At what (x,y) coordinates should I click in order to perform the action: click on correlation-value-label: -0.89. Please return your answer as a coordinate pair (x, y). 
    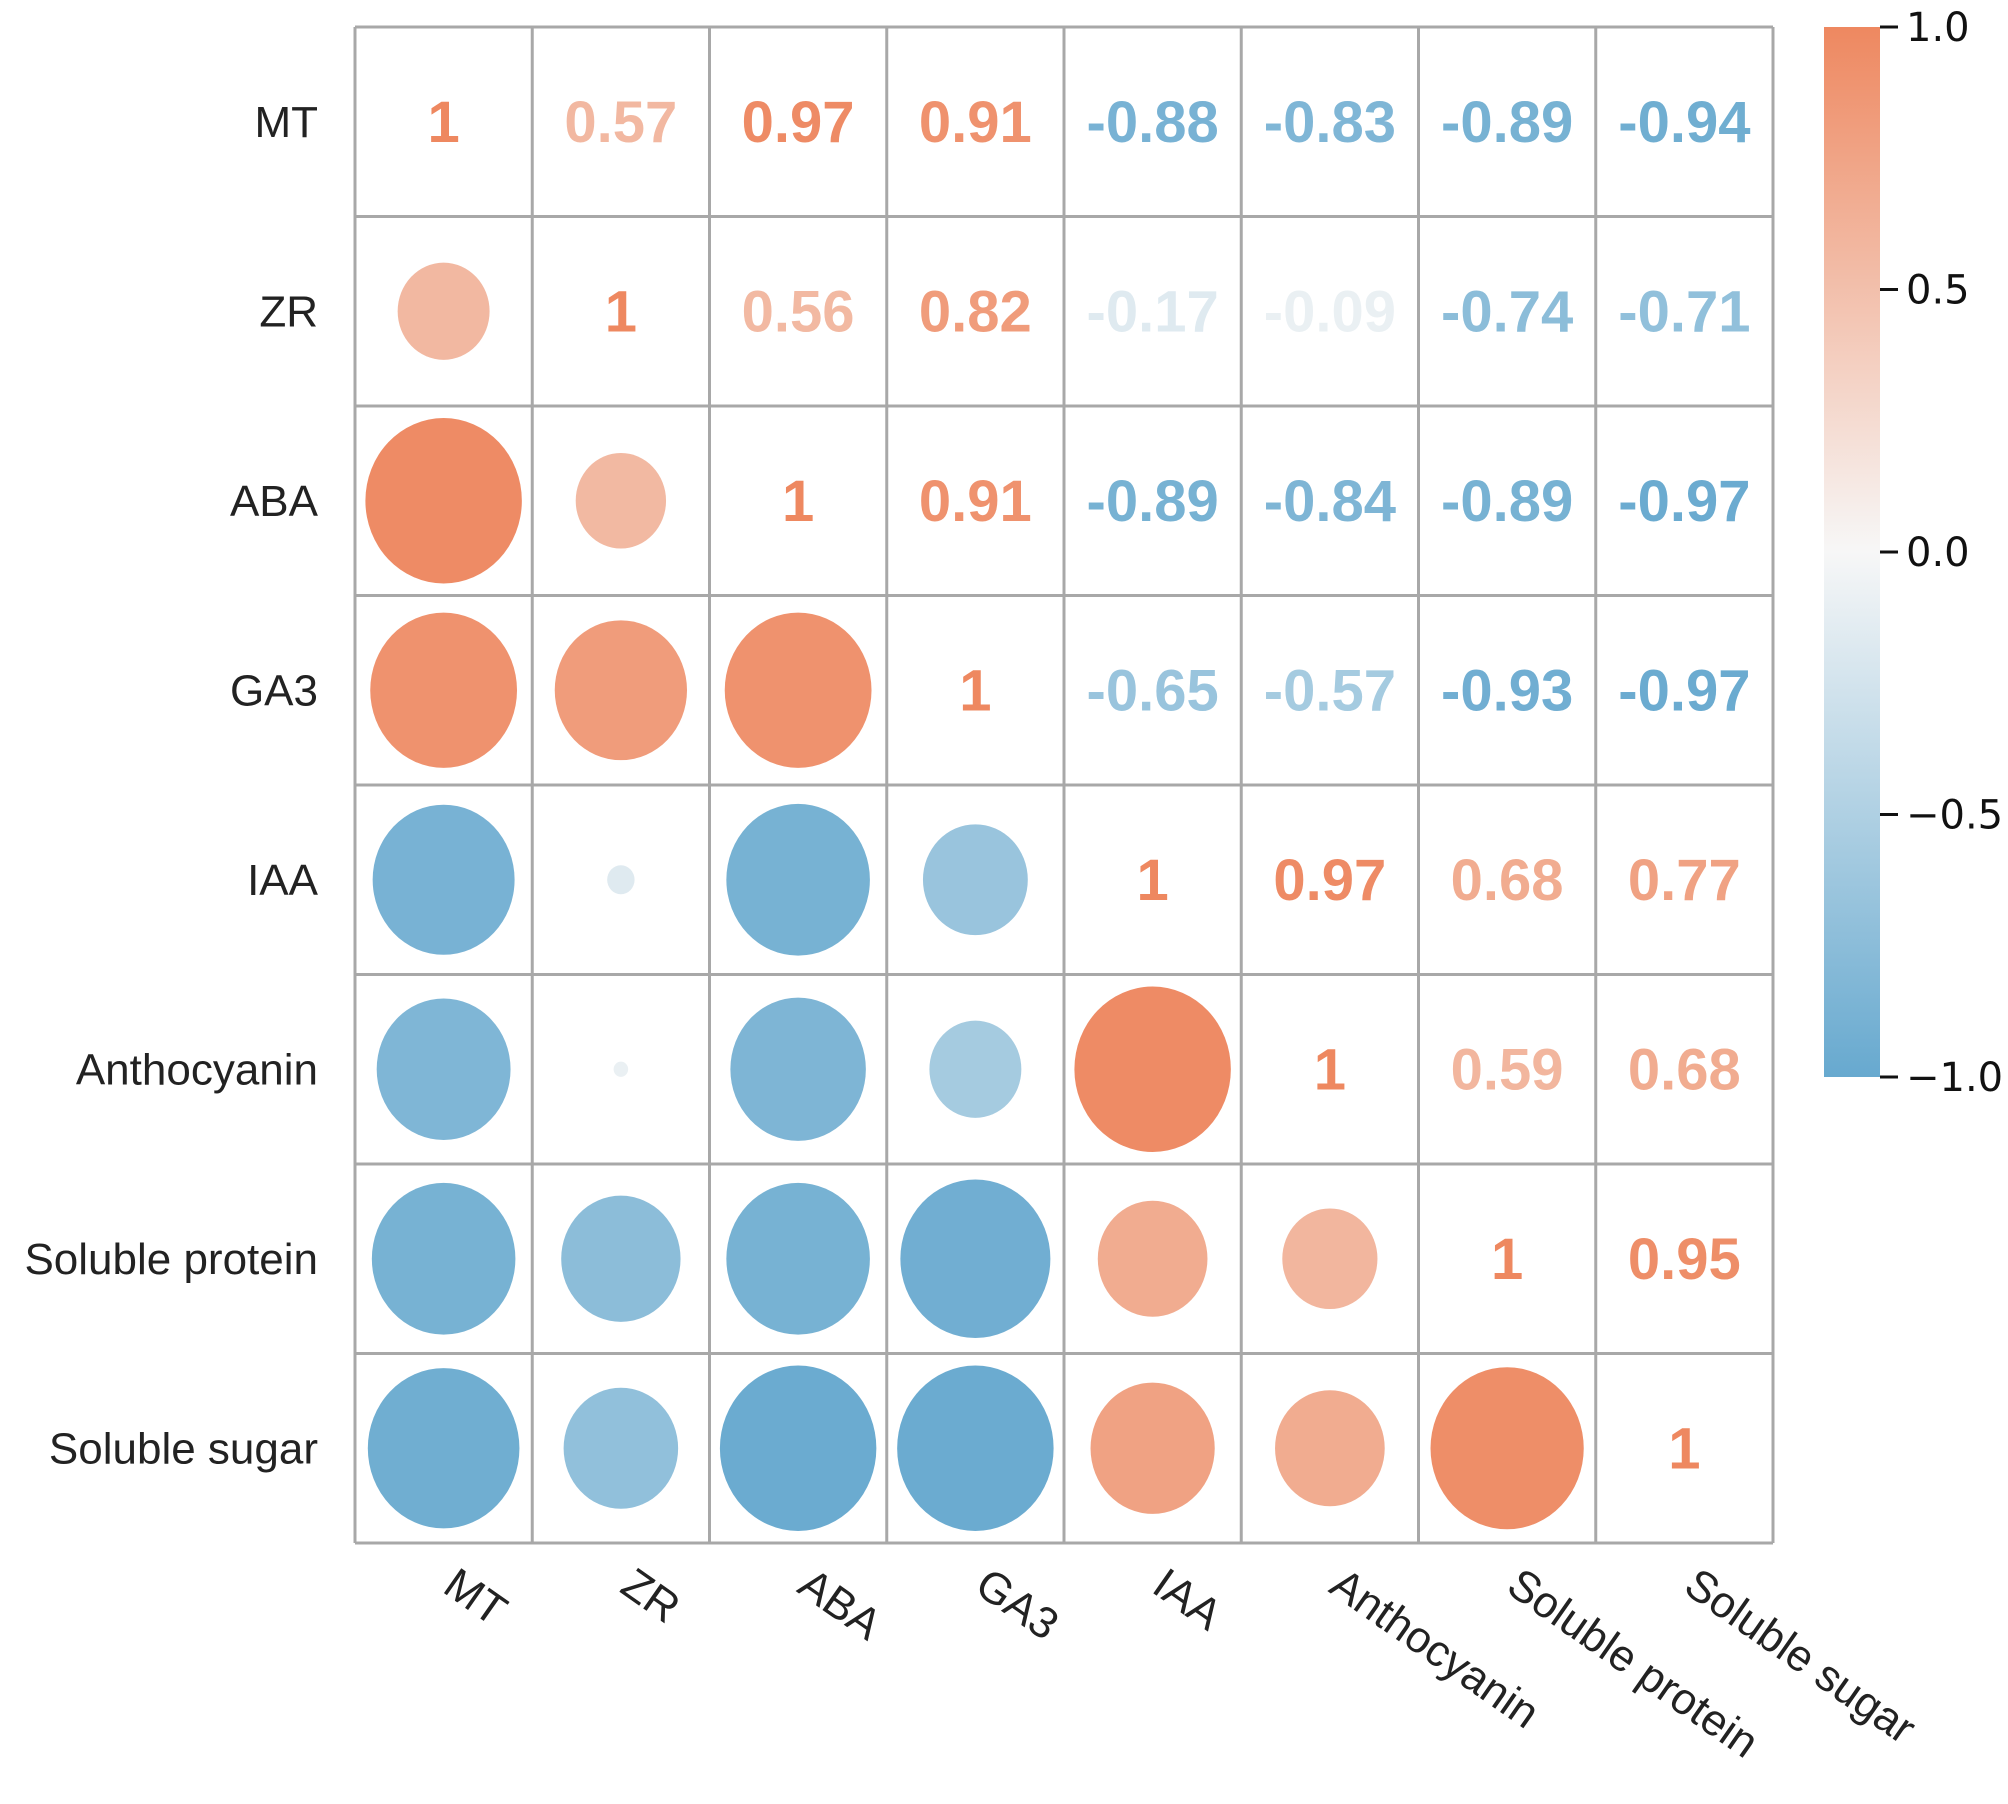
    Looking at the image, I should click on (1153, 501).